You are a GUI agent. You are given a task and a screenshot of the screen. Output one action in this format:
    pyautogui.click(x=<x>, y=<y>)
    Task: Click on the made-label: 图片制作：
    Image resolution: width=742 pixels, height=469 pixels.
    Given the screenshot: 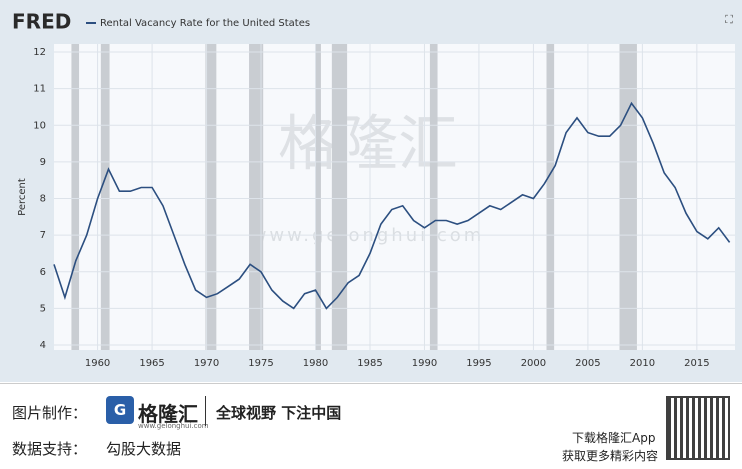 What is the action you would take?
    pyautogui.click(x=50, y=413)
    